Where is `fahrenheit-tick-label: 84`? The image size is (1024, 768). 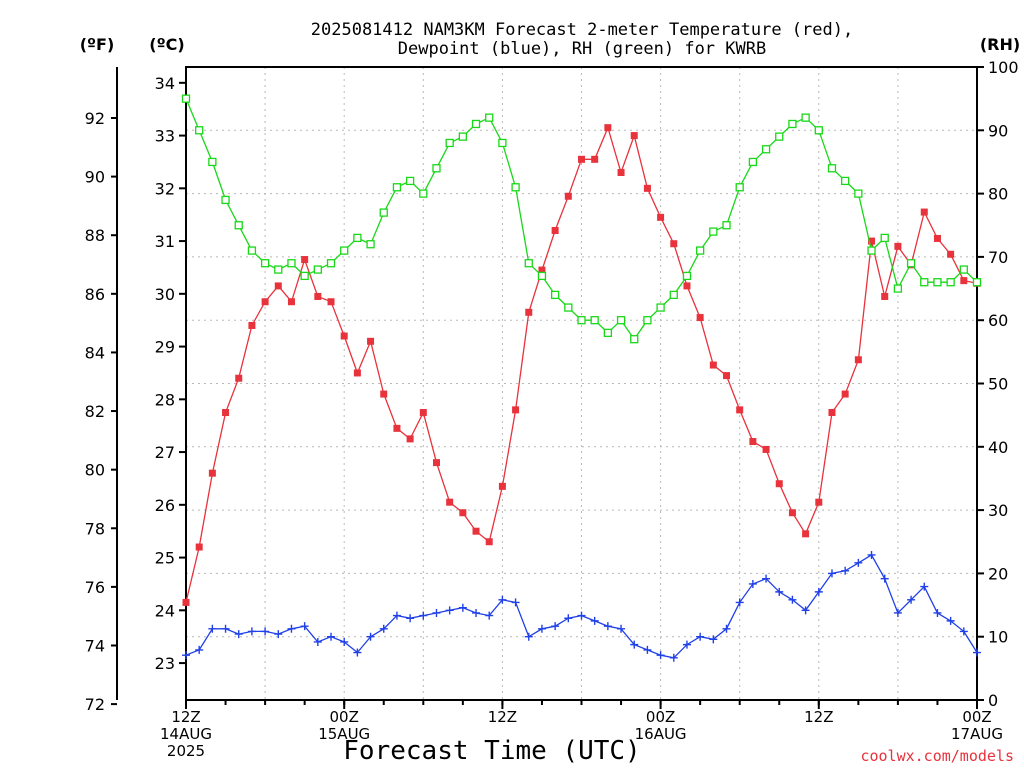 fahrenheit-tick-label: 84 is located at coordinates (95, 352).